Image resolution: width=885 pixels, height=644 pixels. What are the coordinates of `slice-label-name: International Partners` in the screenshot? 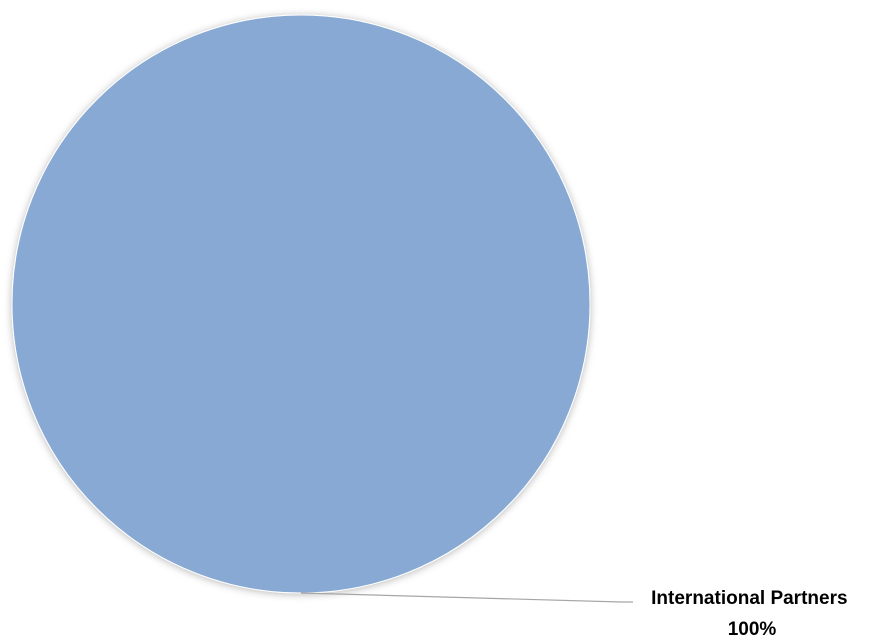 It's located at (749, 598).